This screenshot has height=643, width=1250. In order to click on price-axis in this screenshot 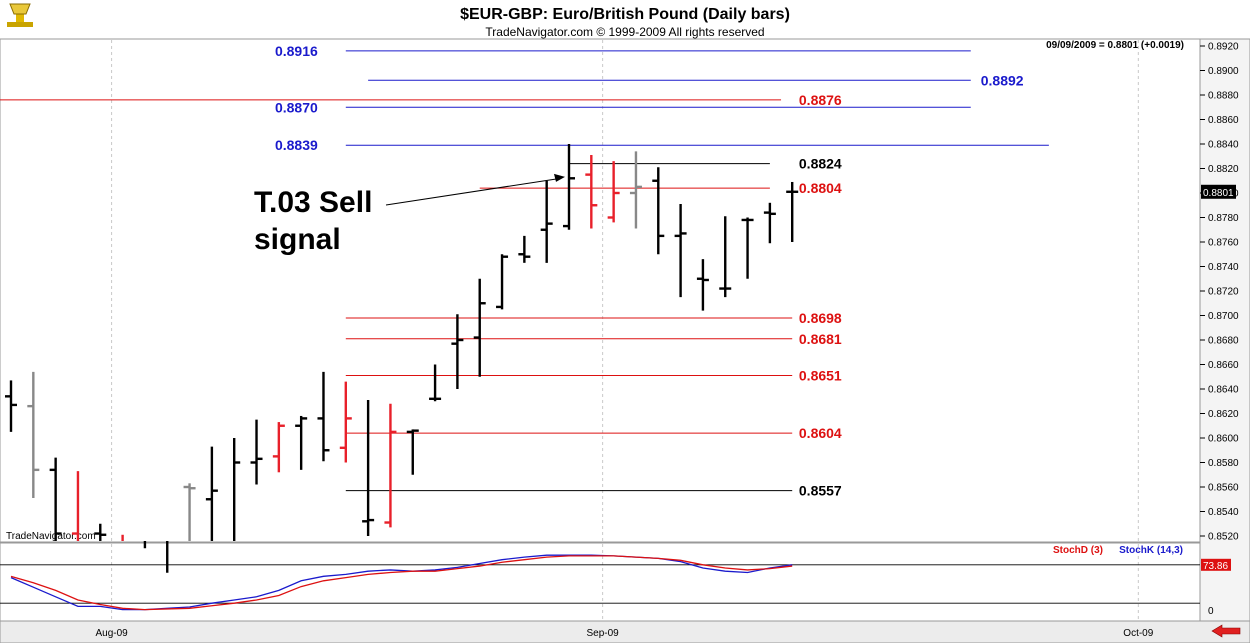, I will do `click(1224, 330)`.